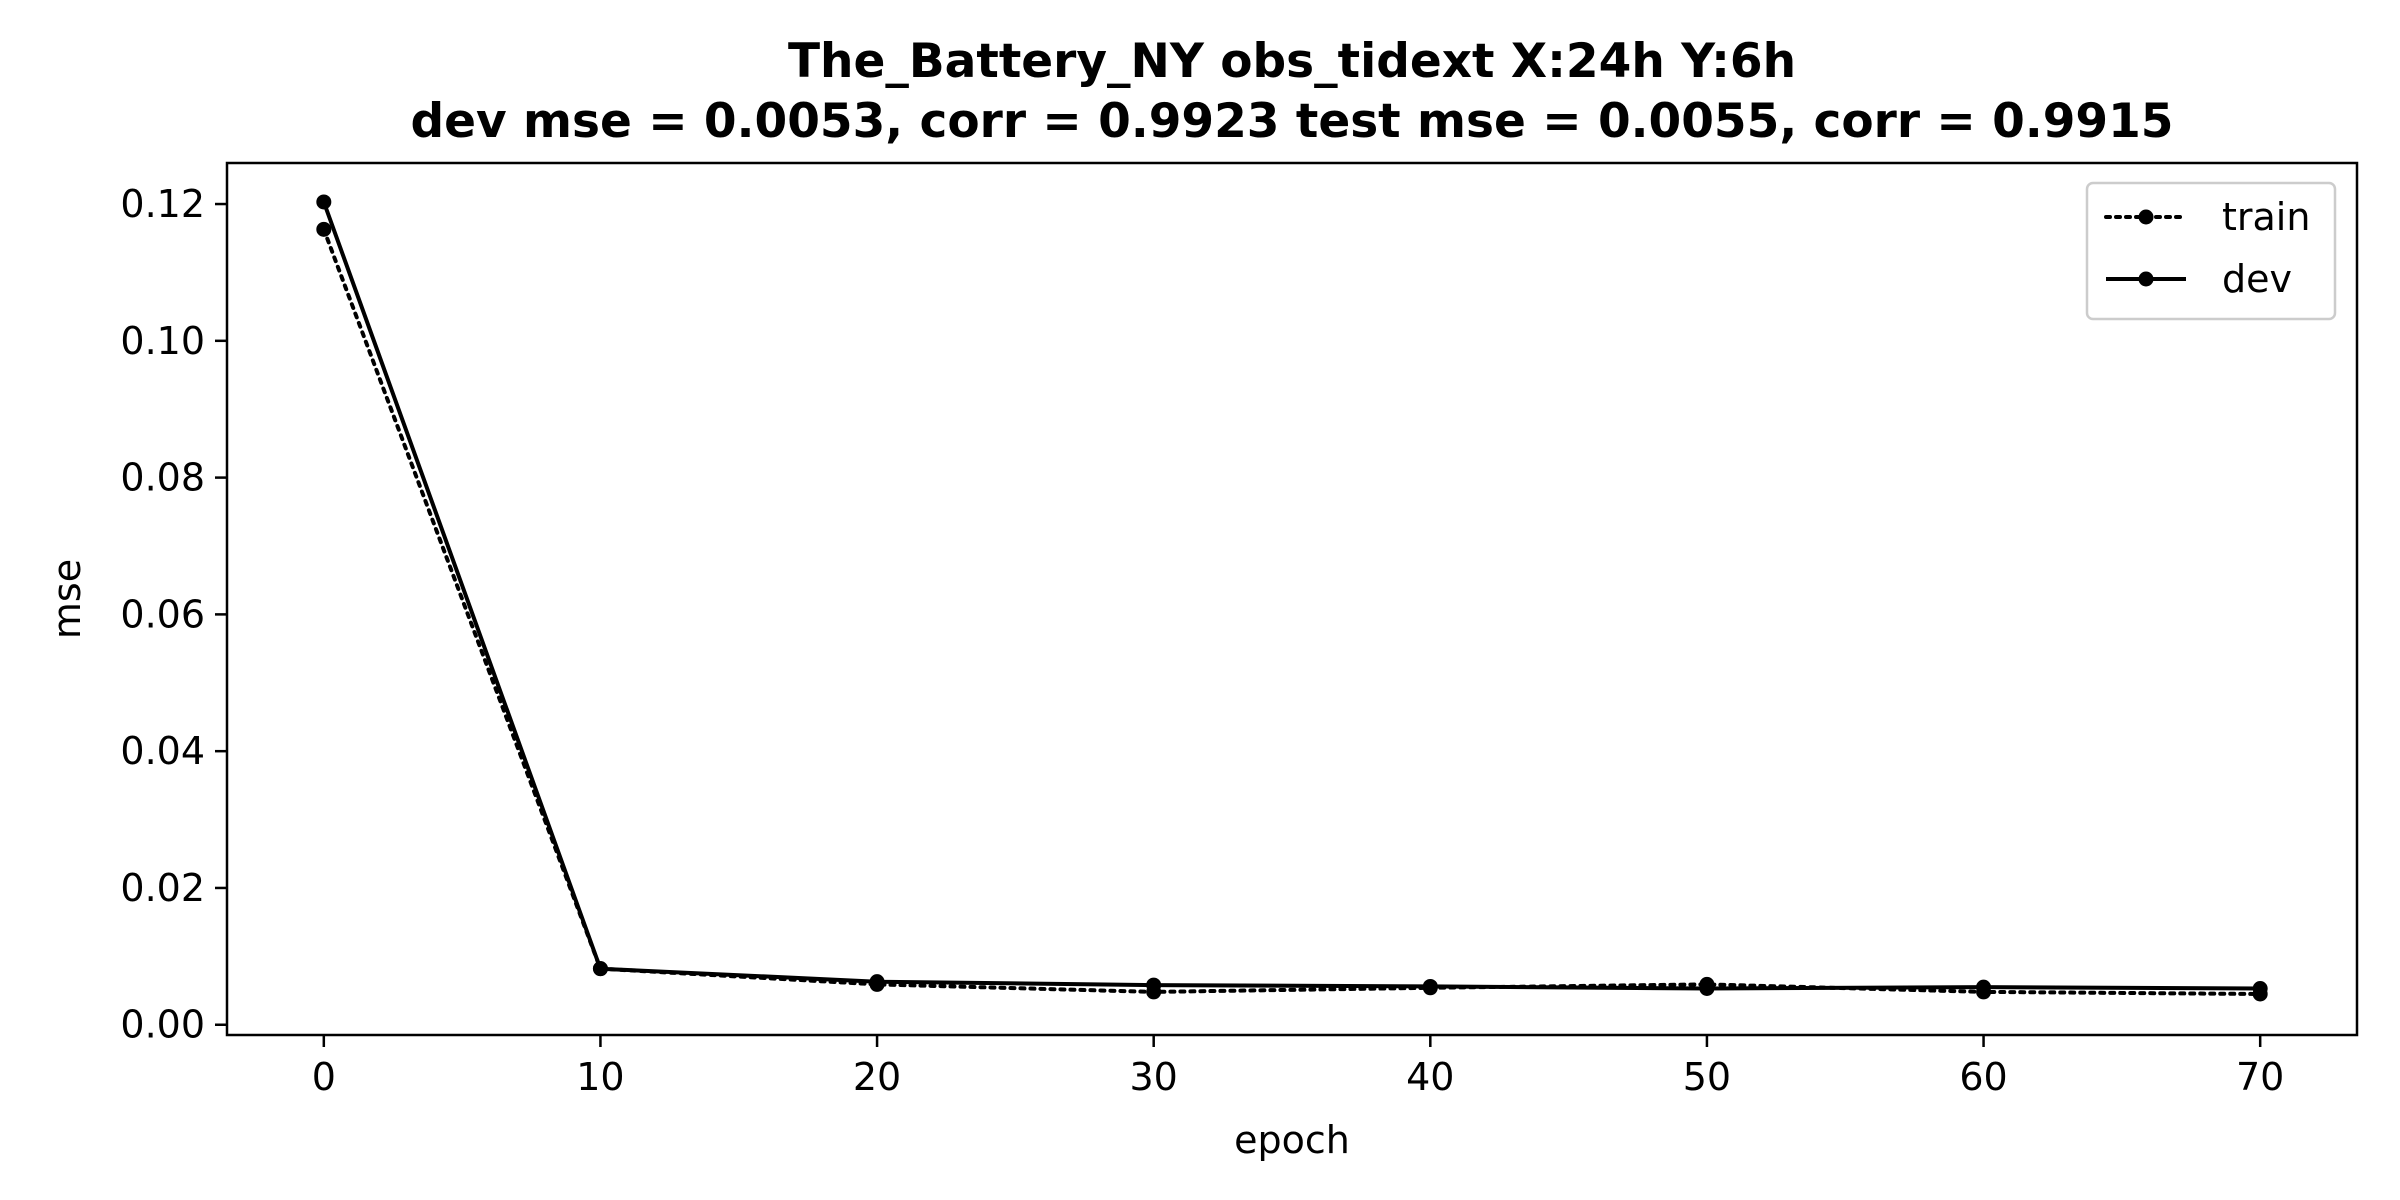  What do you see at coordinates (1154, 1077) in the screenshot?
I see `x-tick-label: 30` at bounding box center [1154, 1077].